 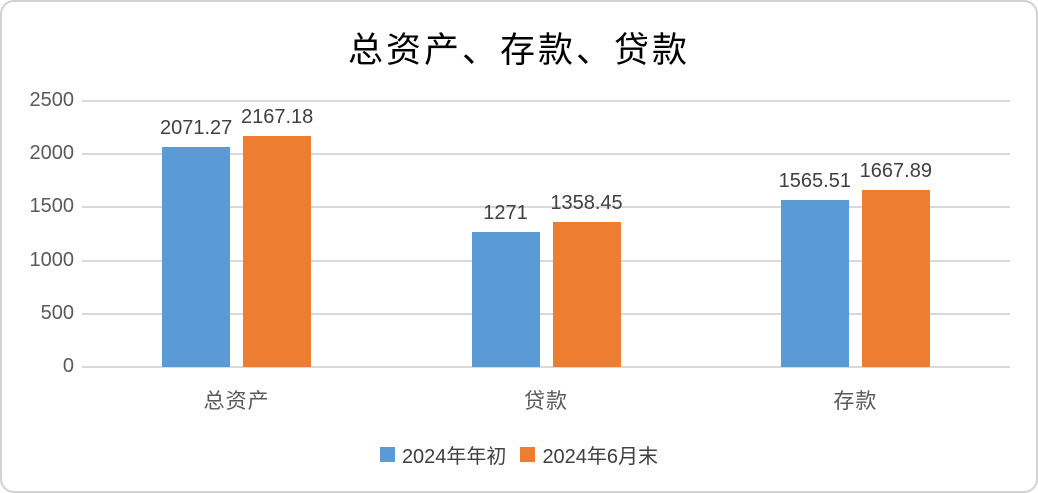 What do you see at coordinates (52, 259) in the screenshot?
I see `y-axis-tick-1000: 1000` at bounding box center [52, 259].